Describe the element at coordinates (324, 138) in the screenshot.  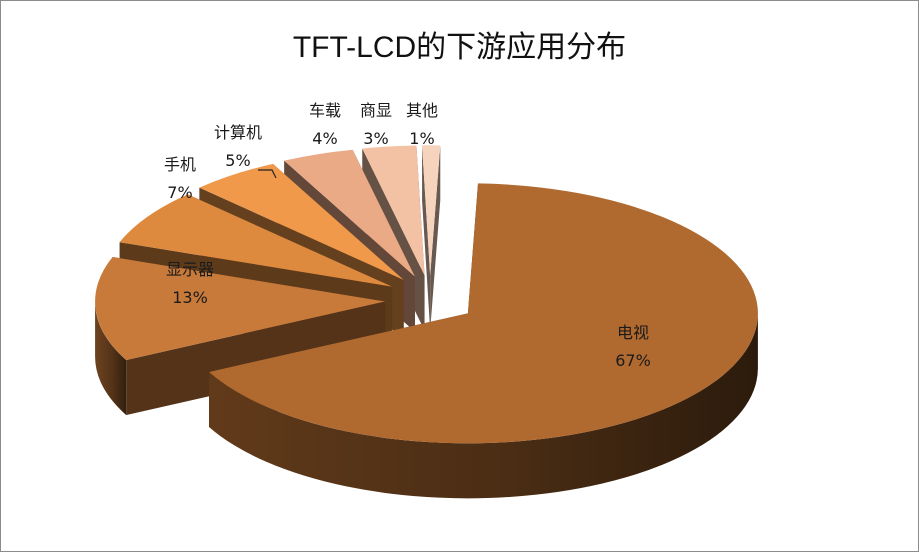
I see `slice-value-4: 4%` at that location.